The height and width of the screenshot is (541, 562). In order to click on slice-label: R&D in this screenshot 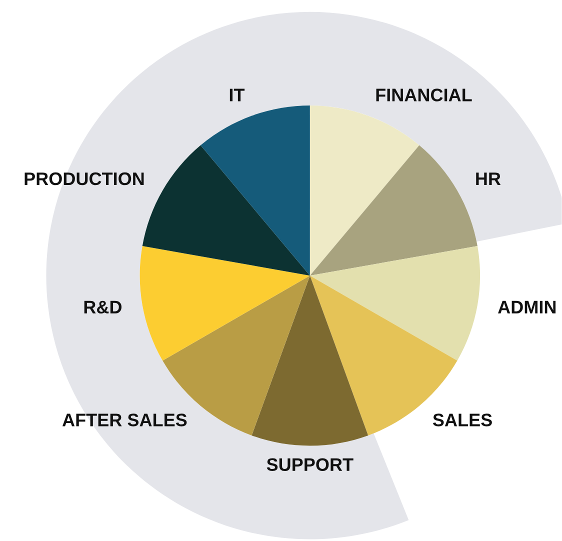, I will do `click(103, 307)`.